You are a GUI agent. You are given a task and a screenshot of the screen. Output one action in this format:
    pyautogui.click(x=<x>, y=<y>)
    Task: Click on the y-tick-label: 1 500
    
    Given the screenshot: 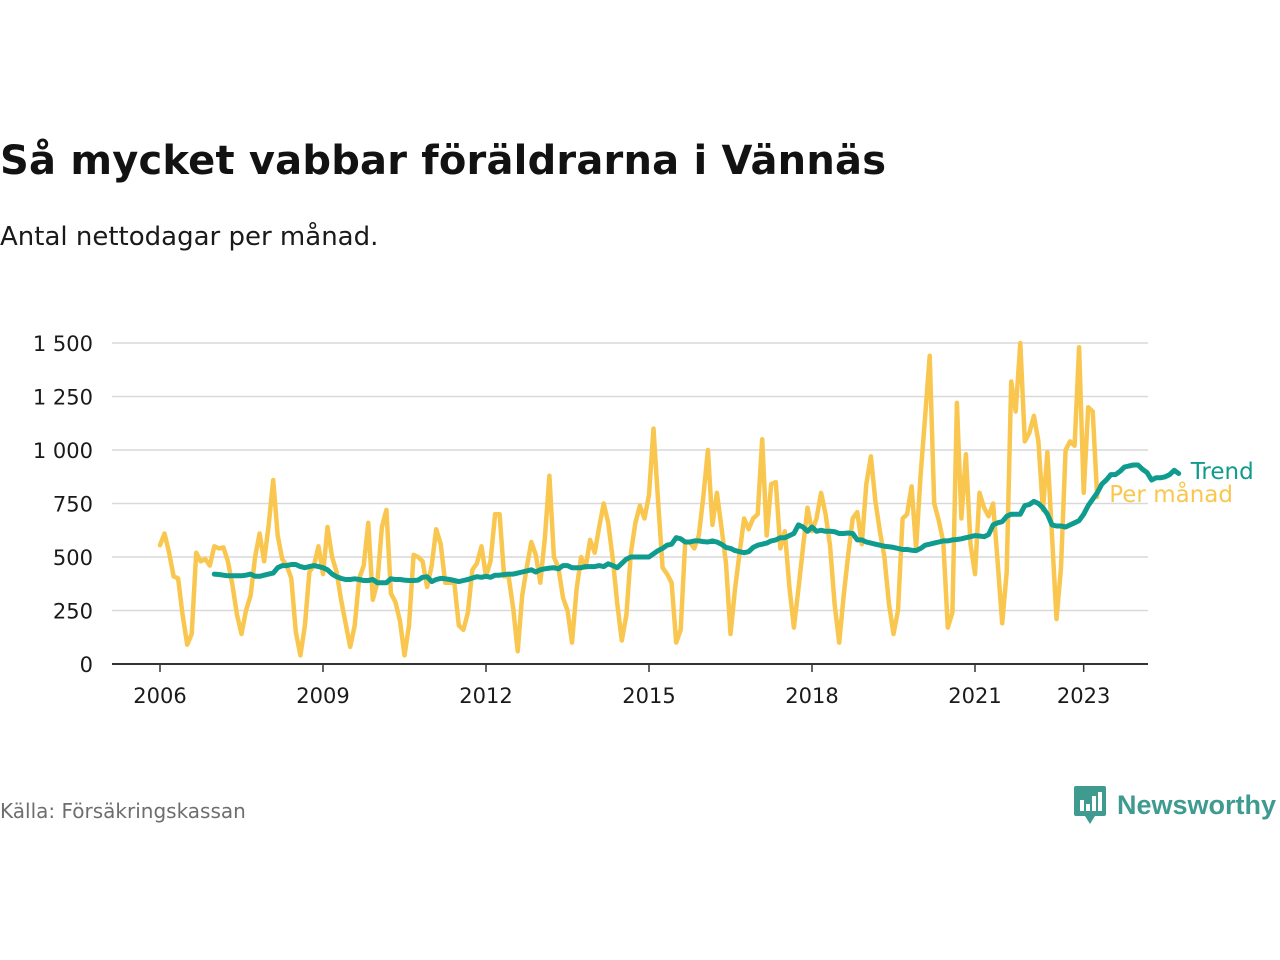 What is the action you would take?
    pyautogui.click(x=63, y=344)
    